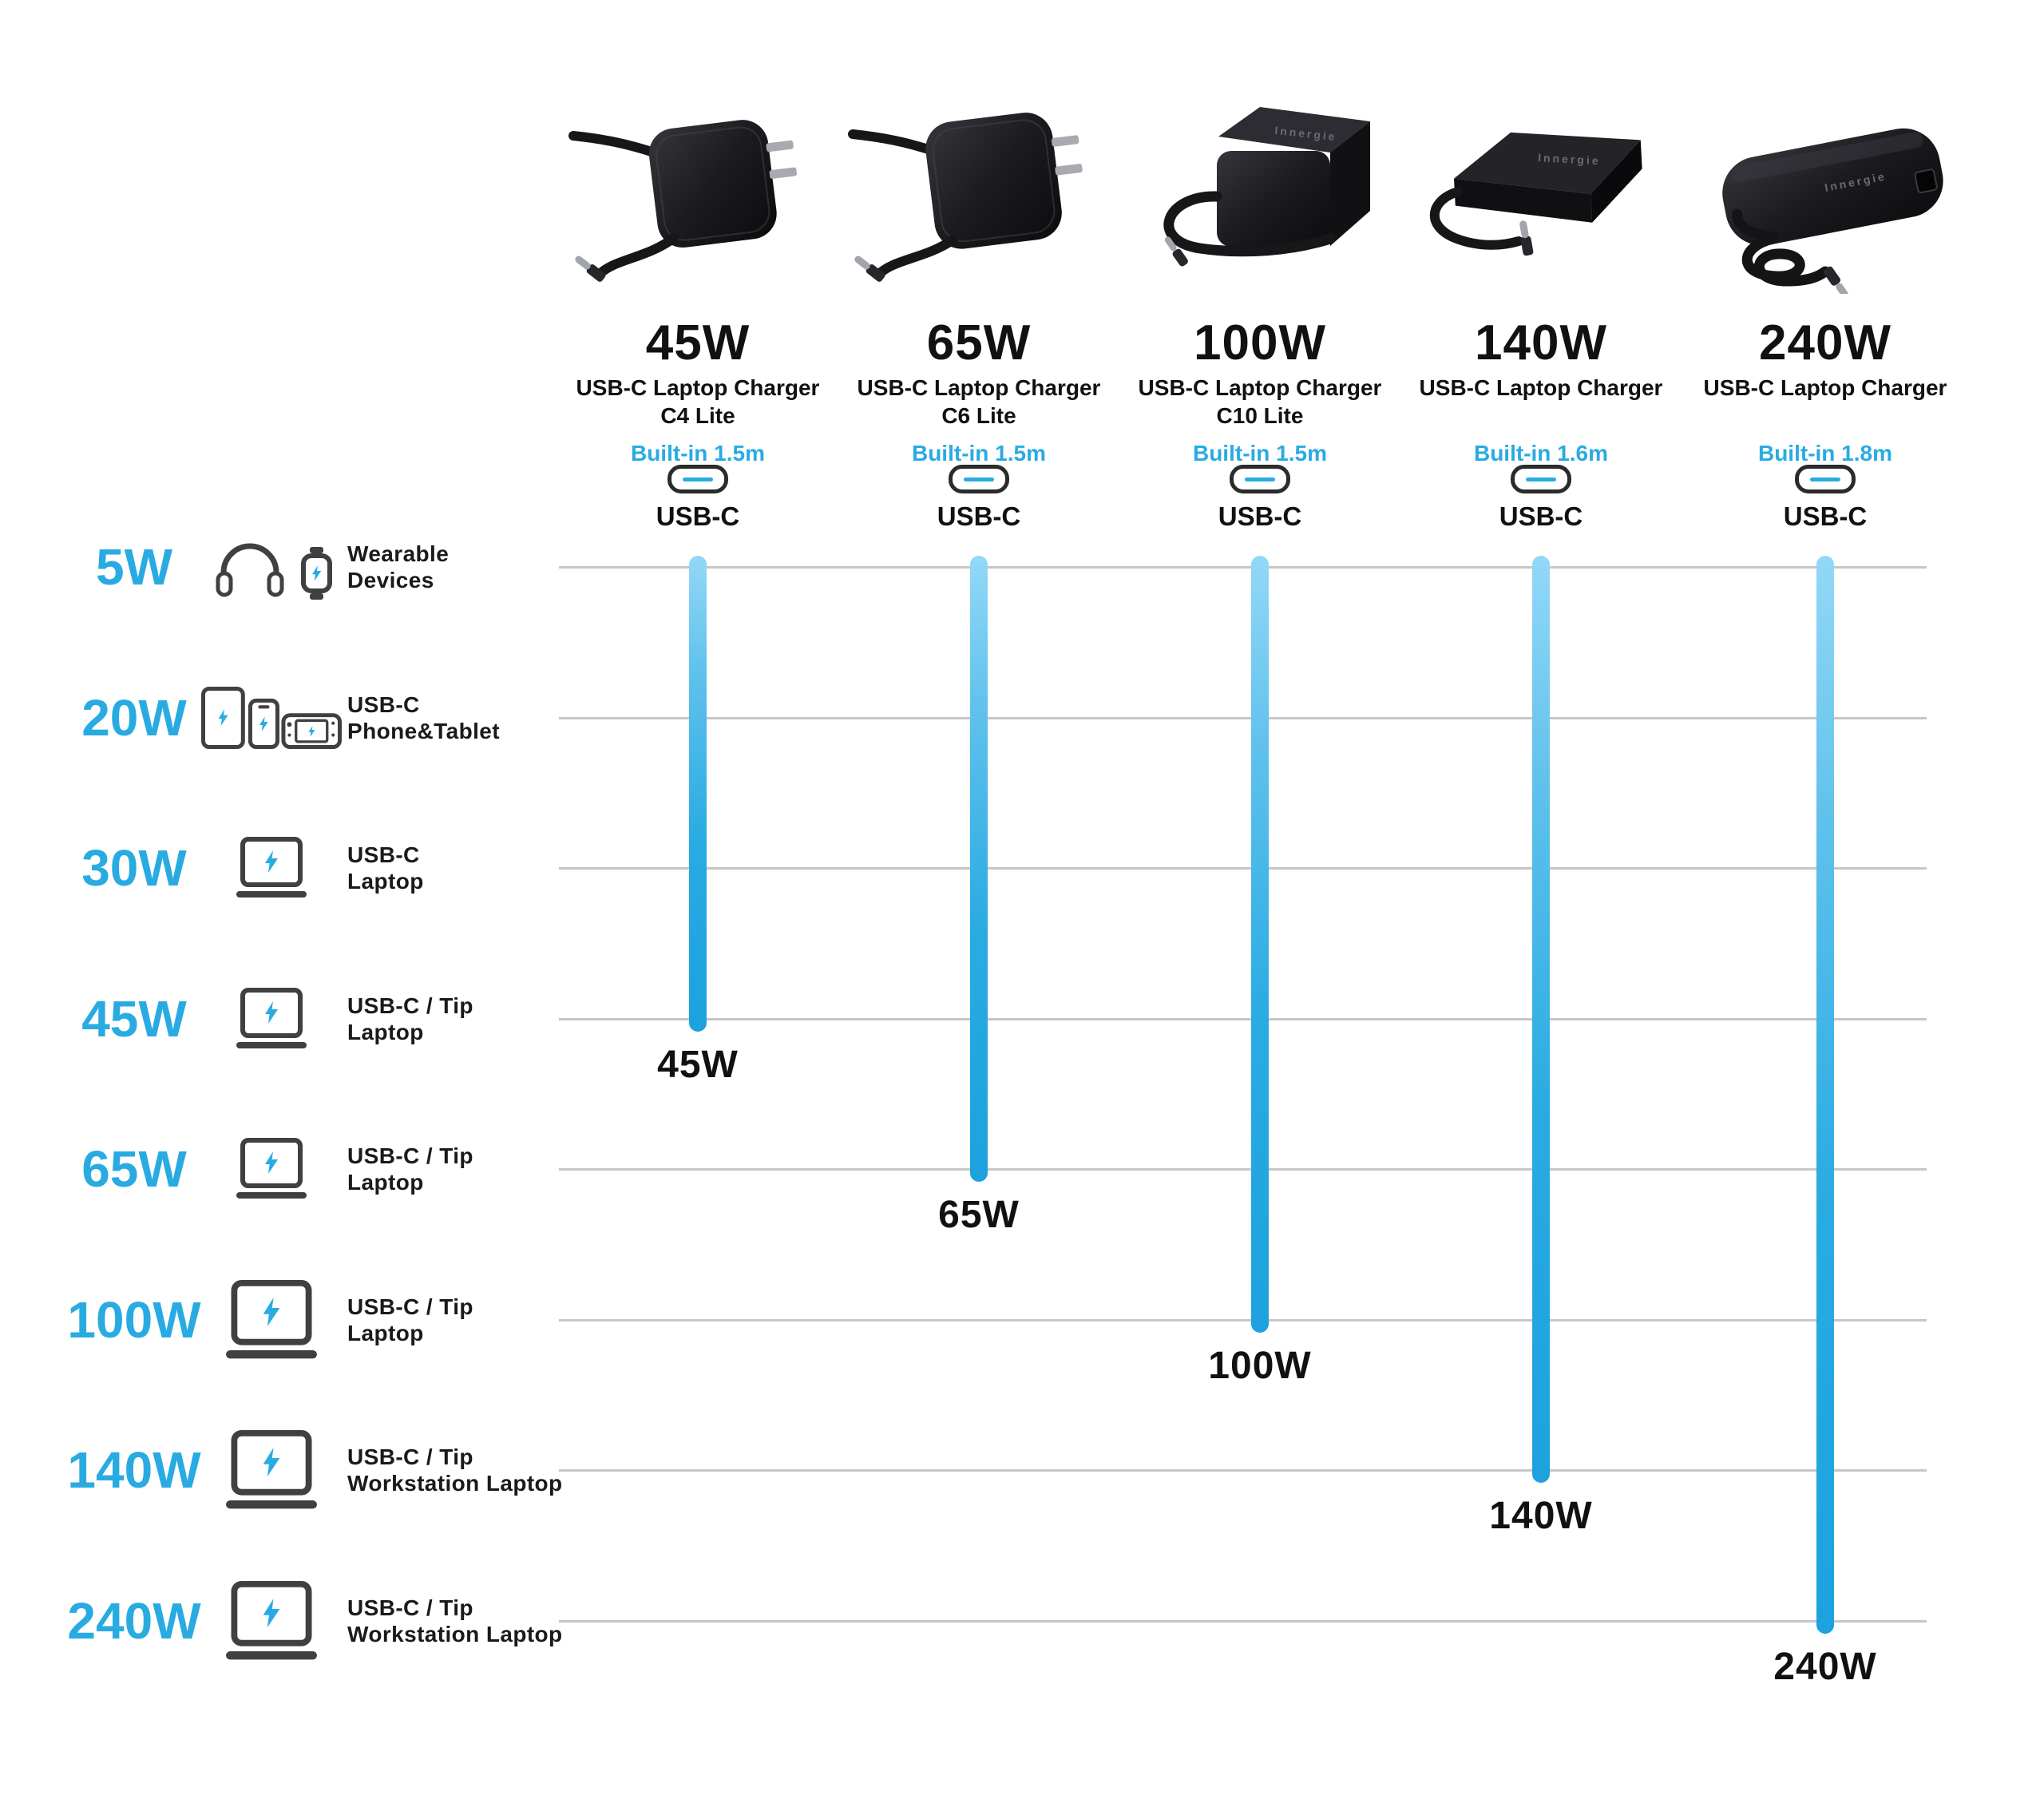 The width and height of the screenshot is (2044, 1807). Describe the element at coordinates (485, 566) in the screenshot. I see `row-device-label: Wearable Devices` at that location.